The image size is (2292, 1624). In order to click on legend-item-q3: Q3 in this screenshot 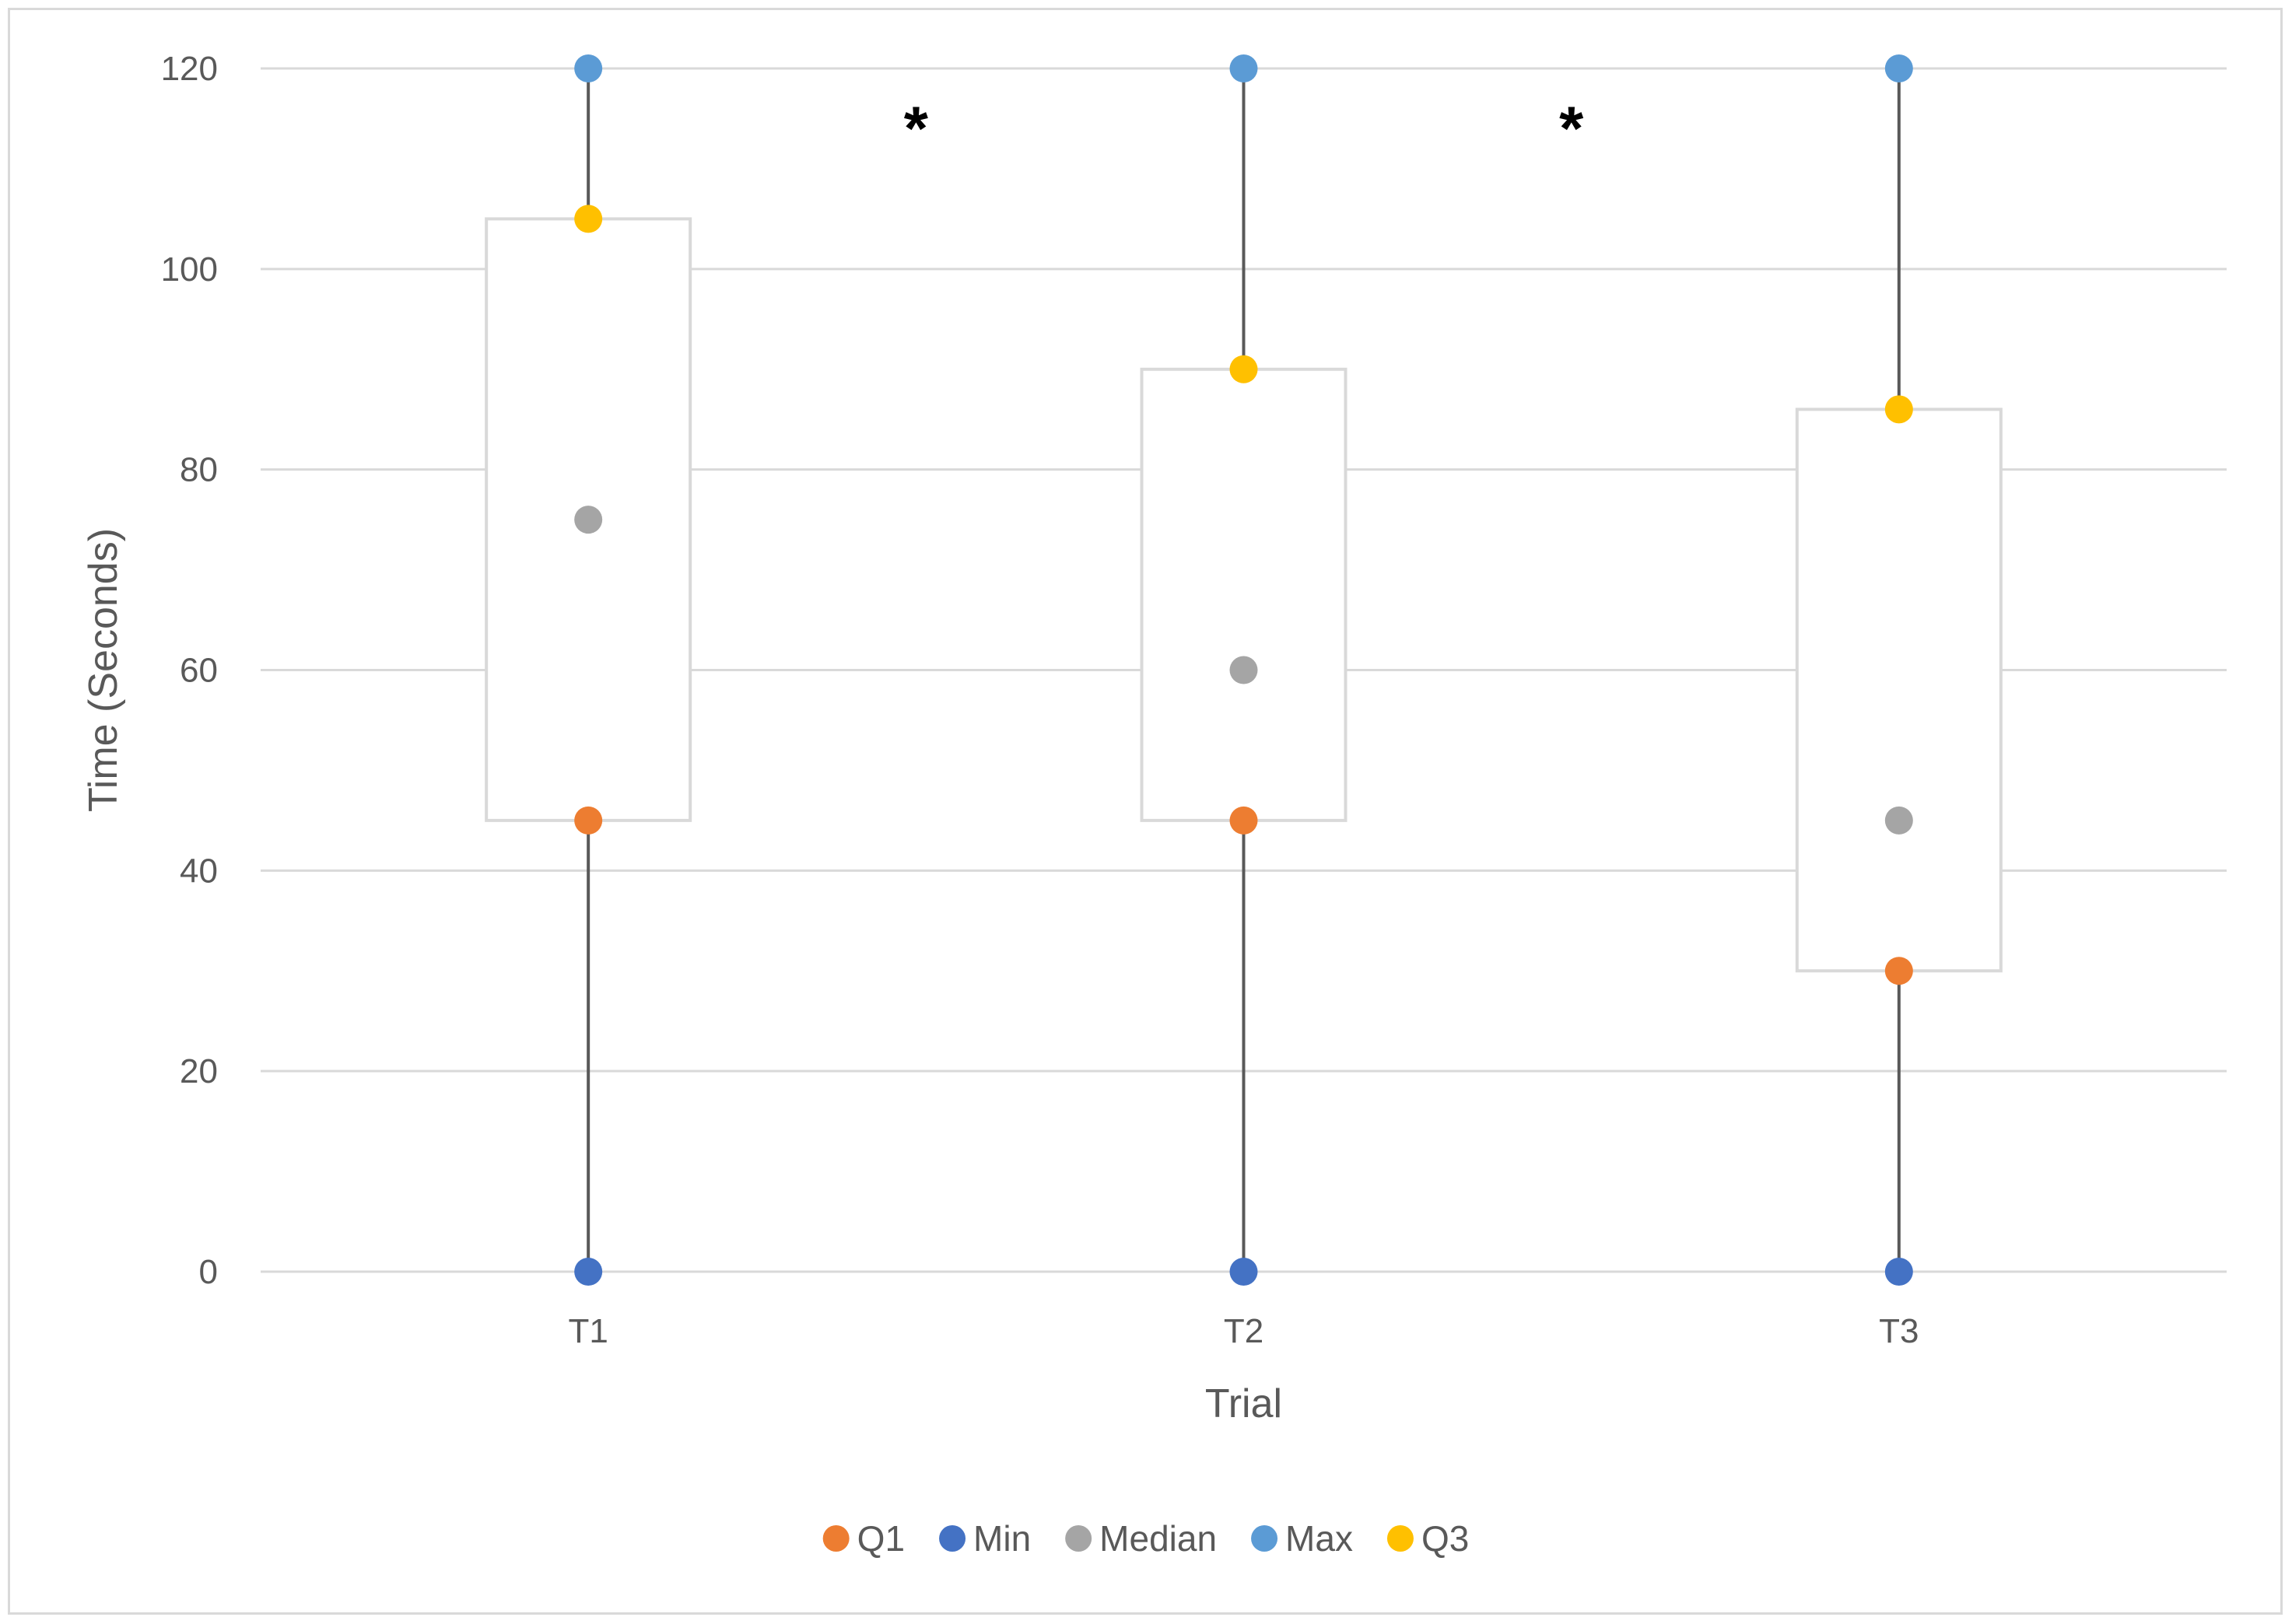, I will do `click(1428, 1538)`.